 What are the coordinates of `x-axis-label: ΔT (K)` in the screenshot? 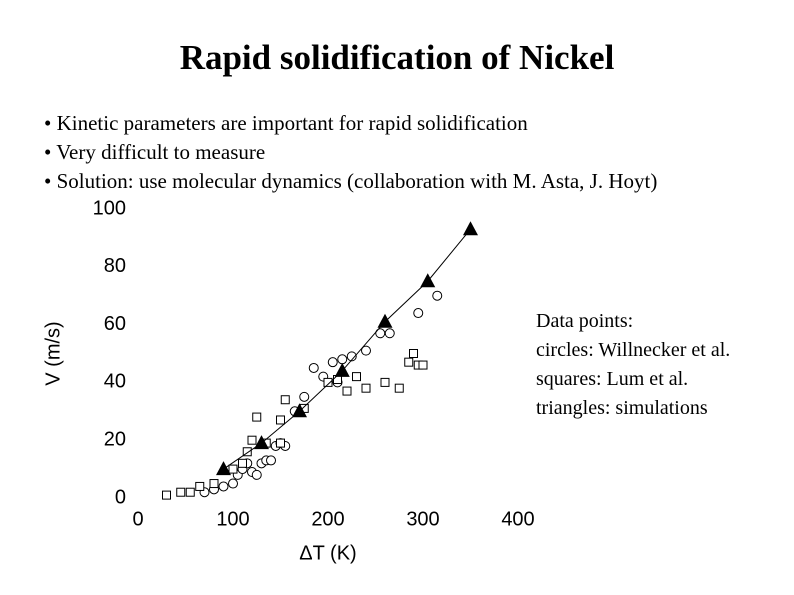 It's located at (327, 553).